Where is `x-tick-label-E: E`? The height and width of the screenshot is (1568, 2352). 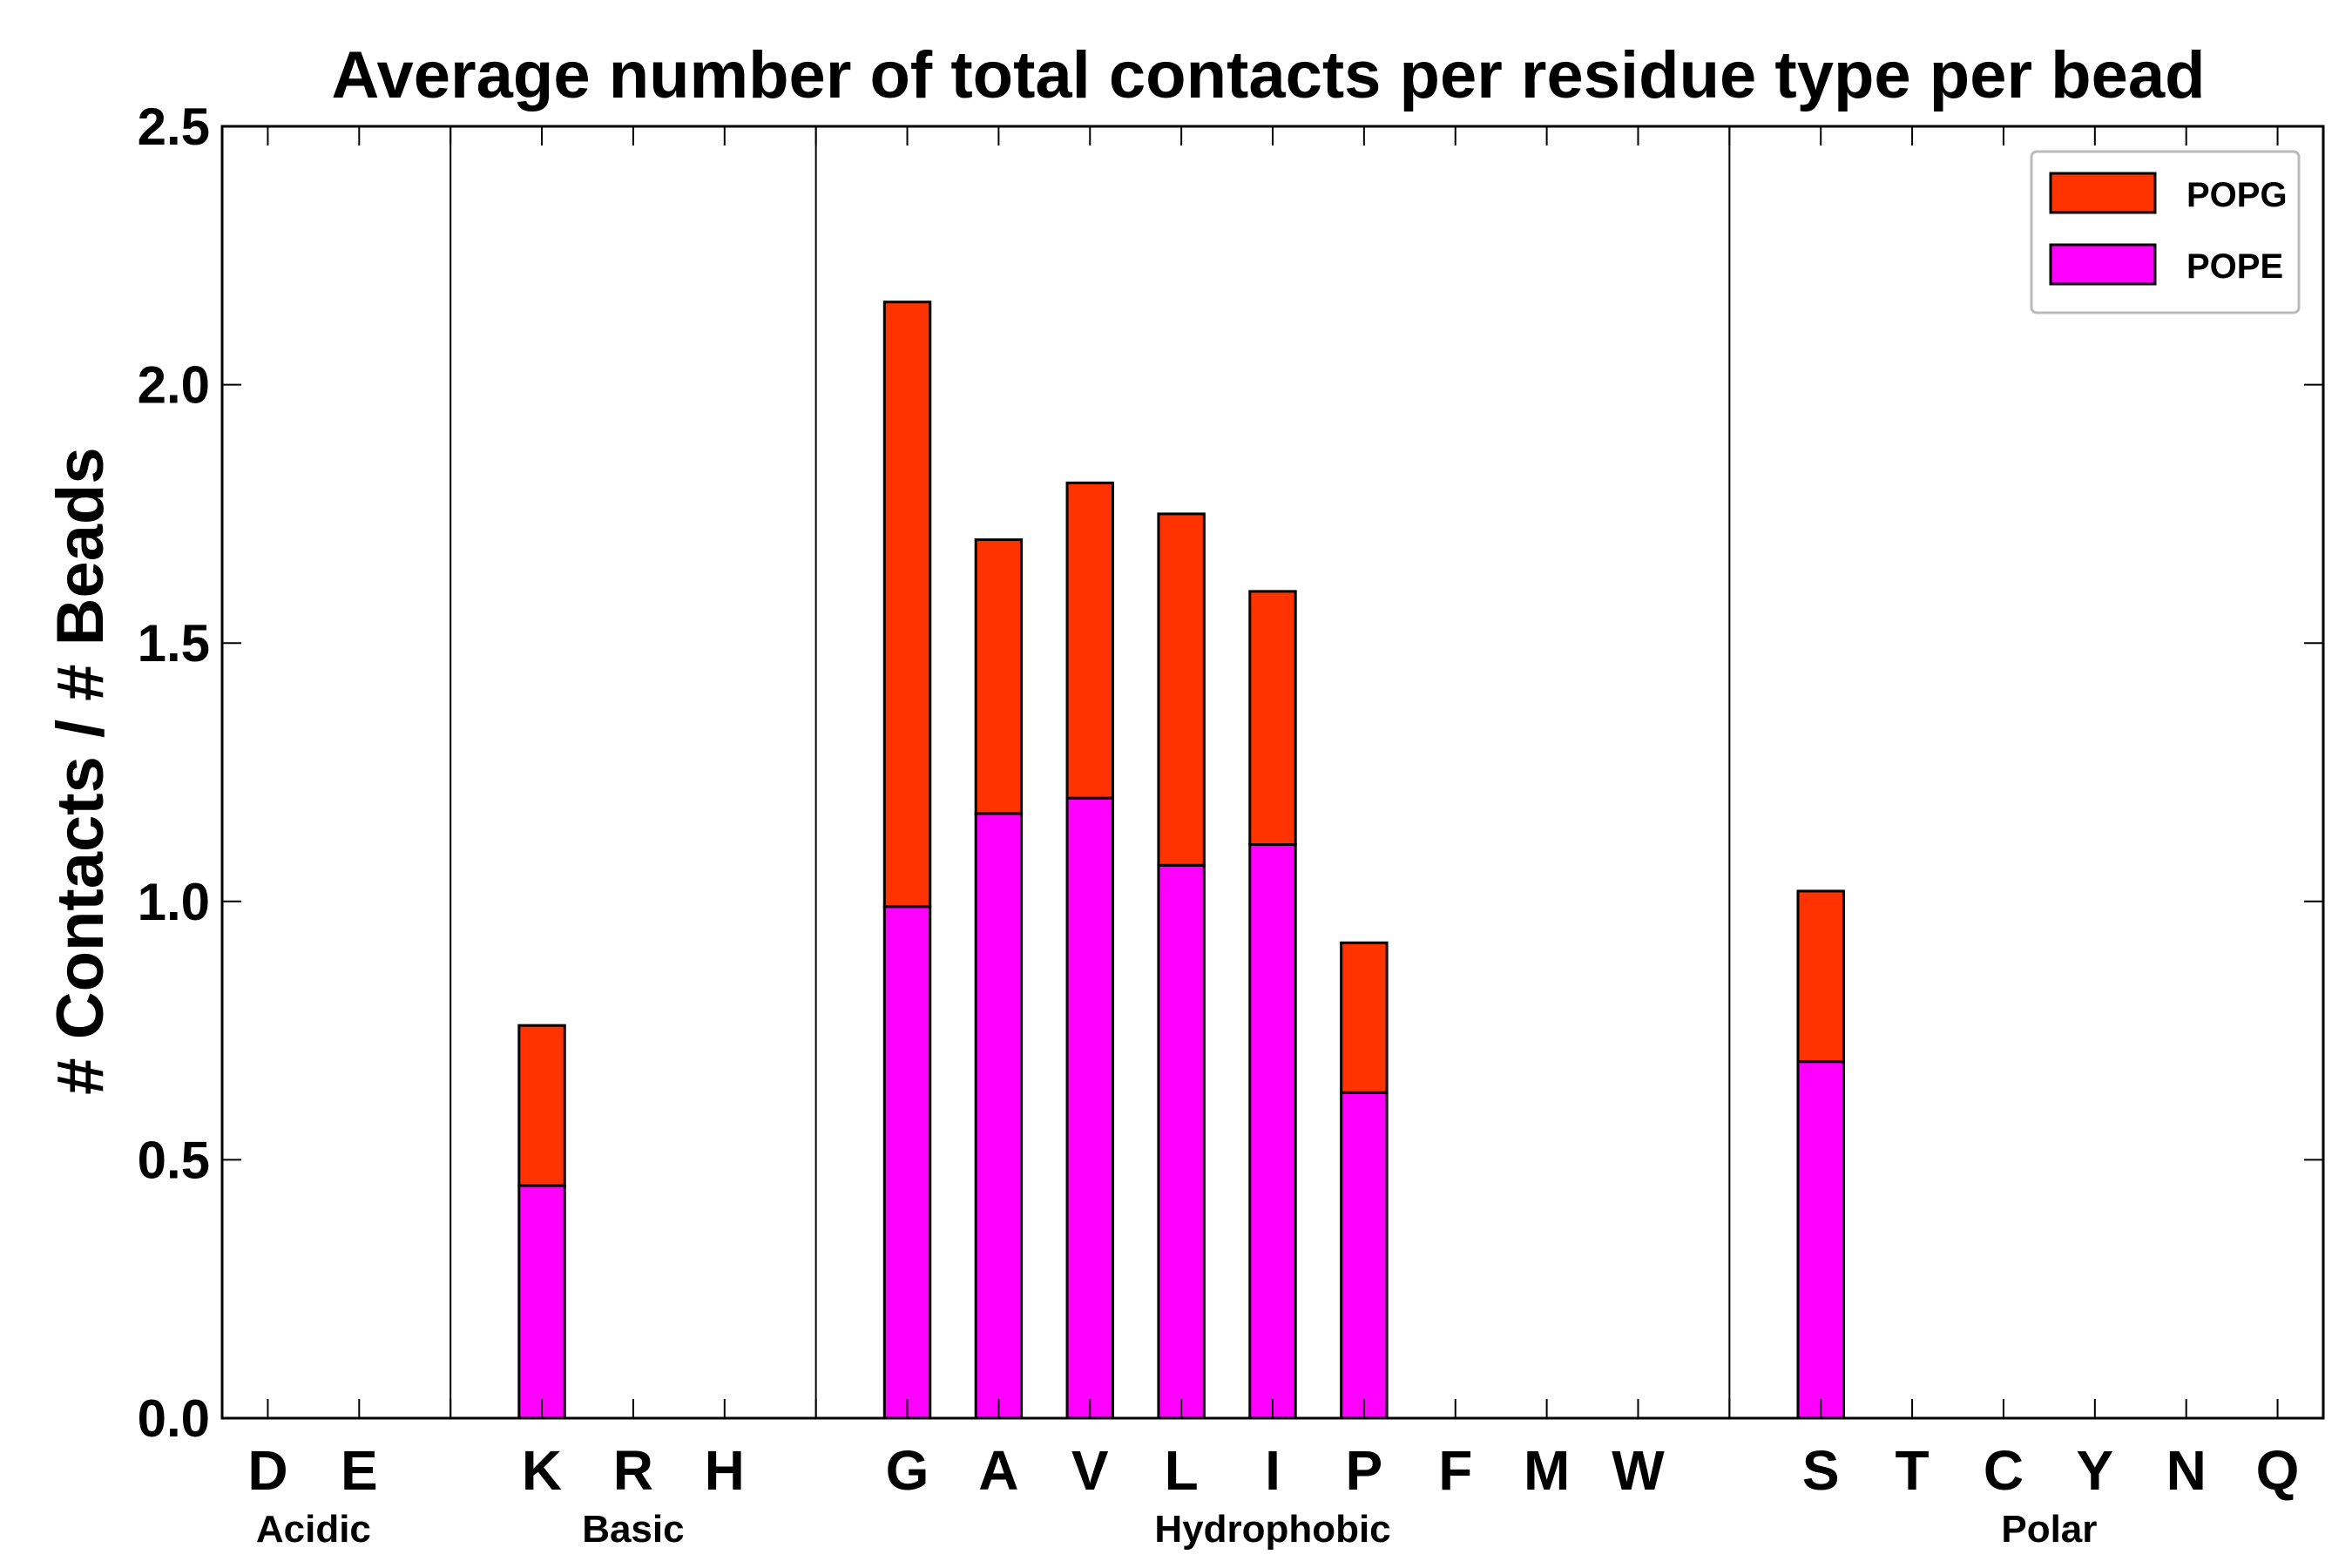 x-tick-label-E: E is located at coordinates (359, 1470).